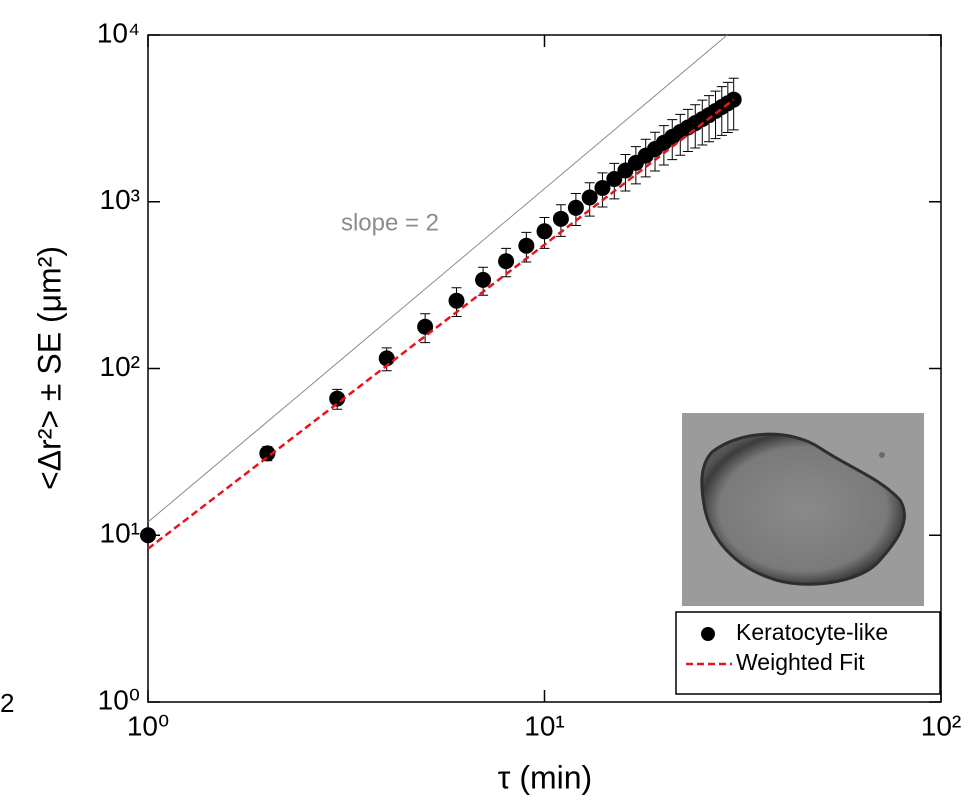 The height and width of the screenshot is (802, 972). I want to click on x-tick-label: 10², so click(941, 725).